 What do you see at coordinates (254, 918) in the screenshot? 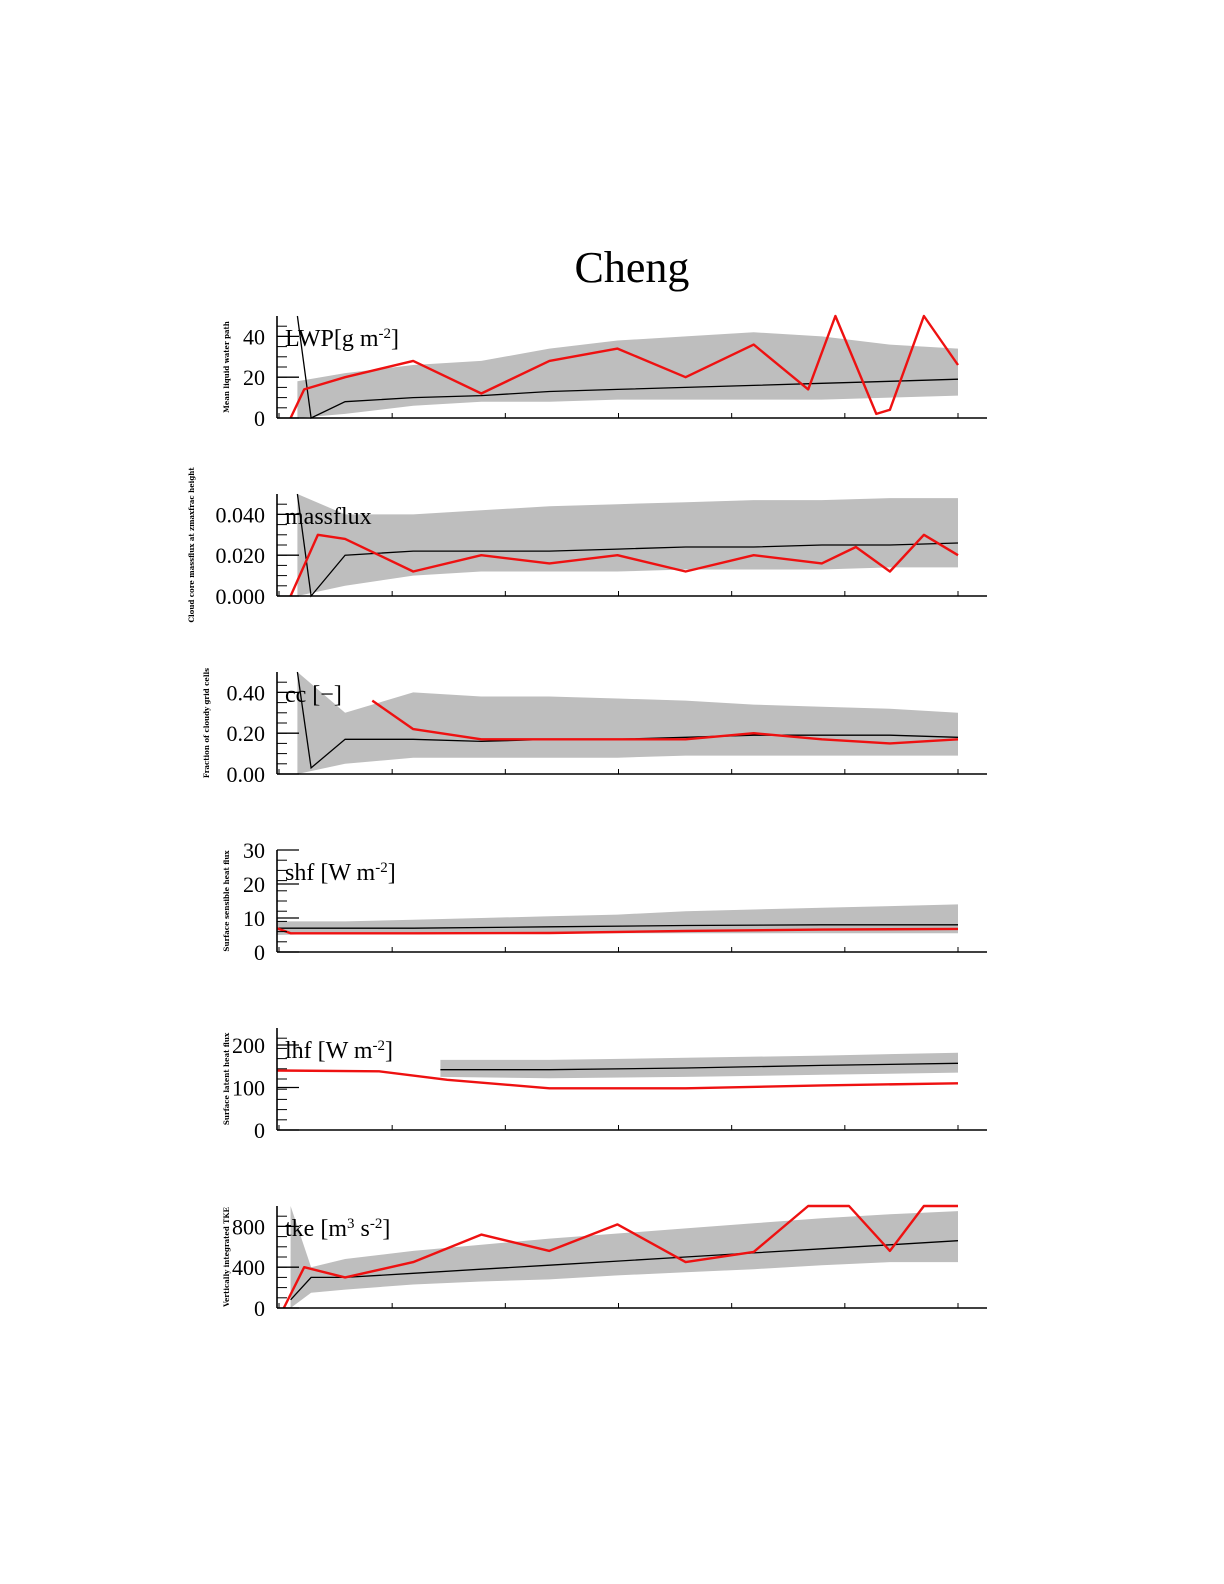
I see `y-tick-label: 10` at bounding box center [254, 918].